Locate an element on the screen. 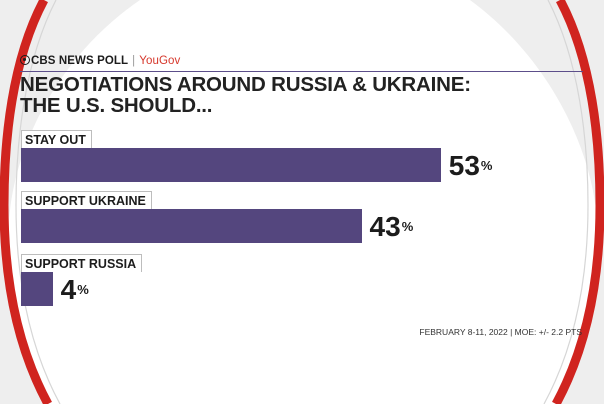  bar-label: SUPPORT UKRAINE is located at coordinates (86, 200).